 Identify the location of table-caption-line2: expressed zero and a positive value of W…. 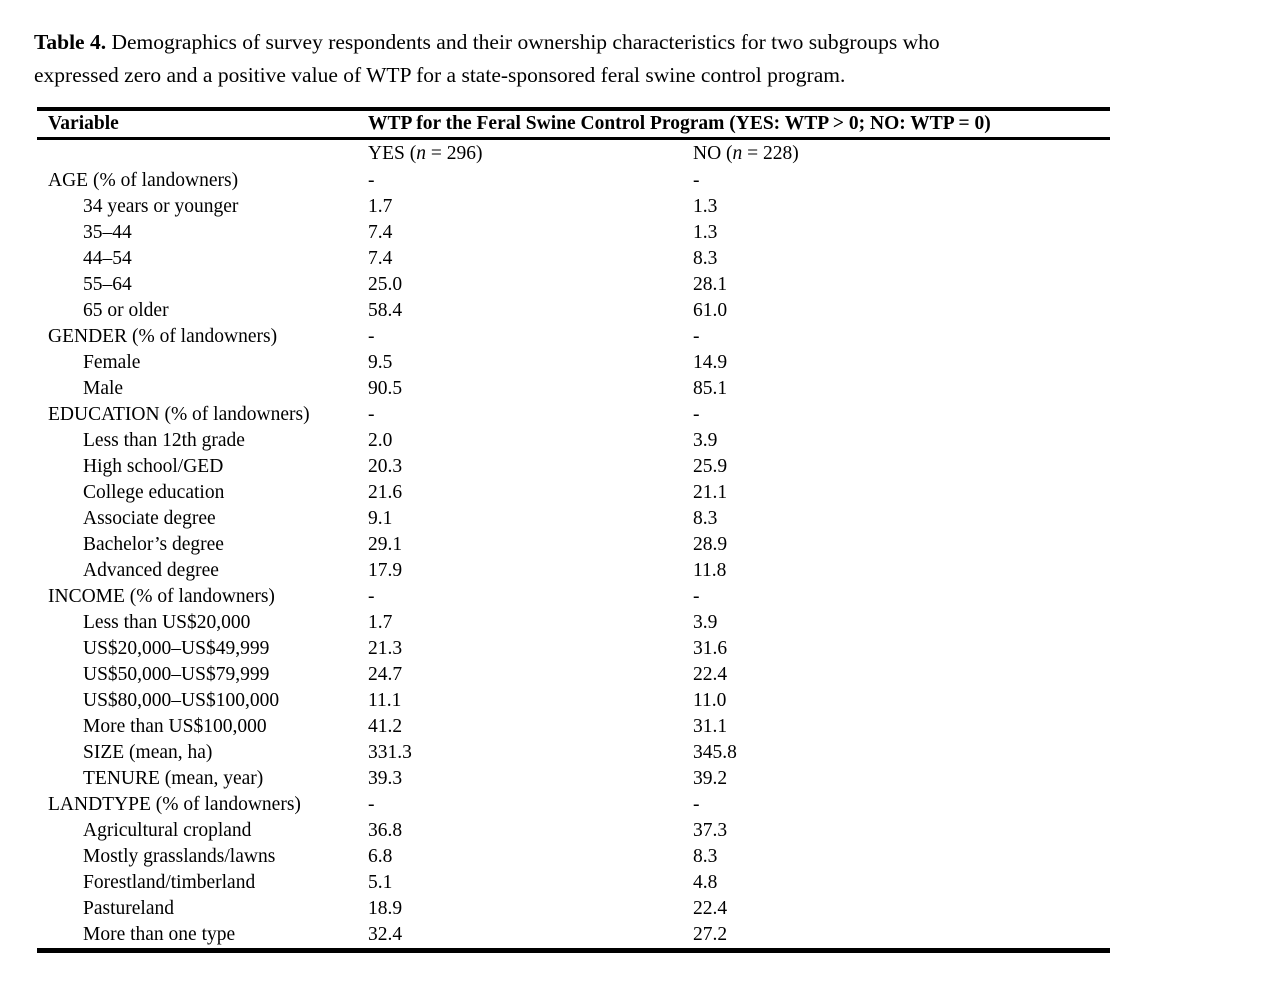
(440, 75).